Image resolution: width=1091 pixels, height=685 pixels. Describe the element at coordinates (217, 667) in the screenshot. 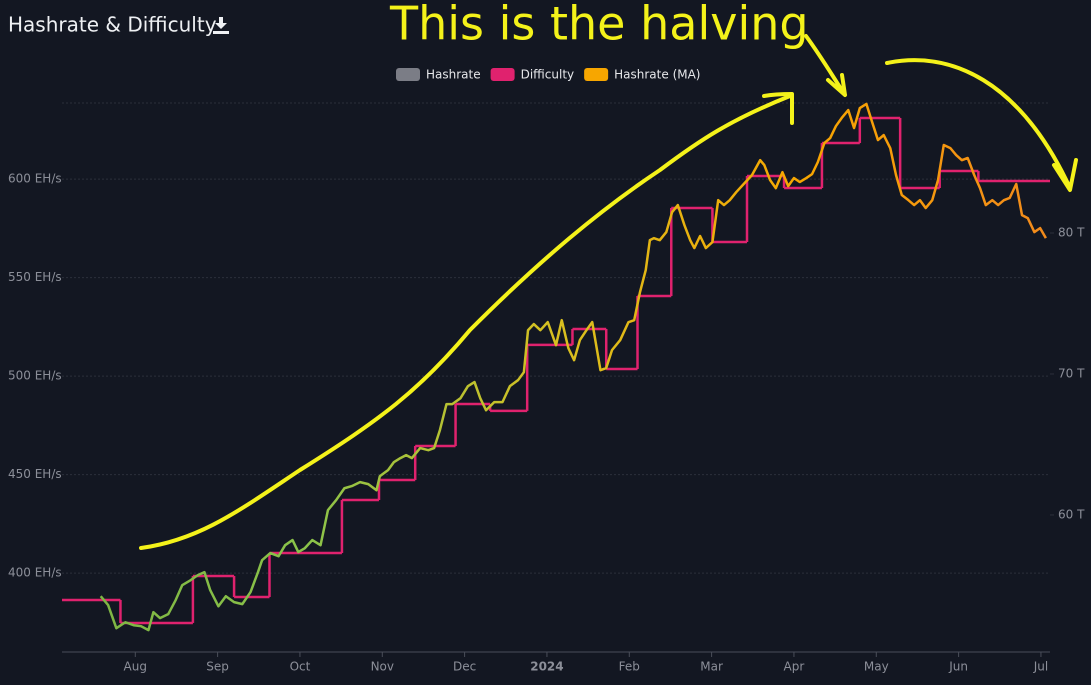

I see `x-tick-label: Sep` at that location.